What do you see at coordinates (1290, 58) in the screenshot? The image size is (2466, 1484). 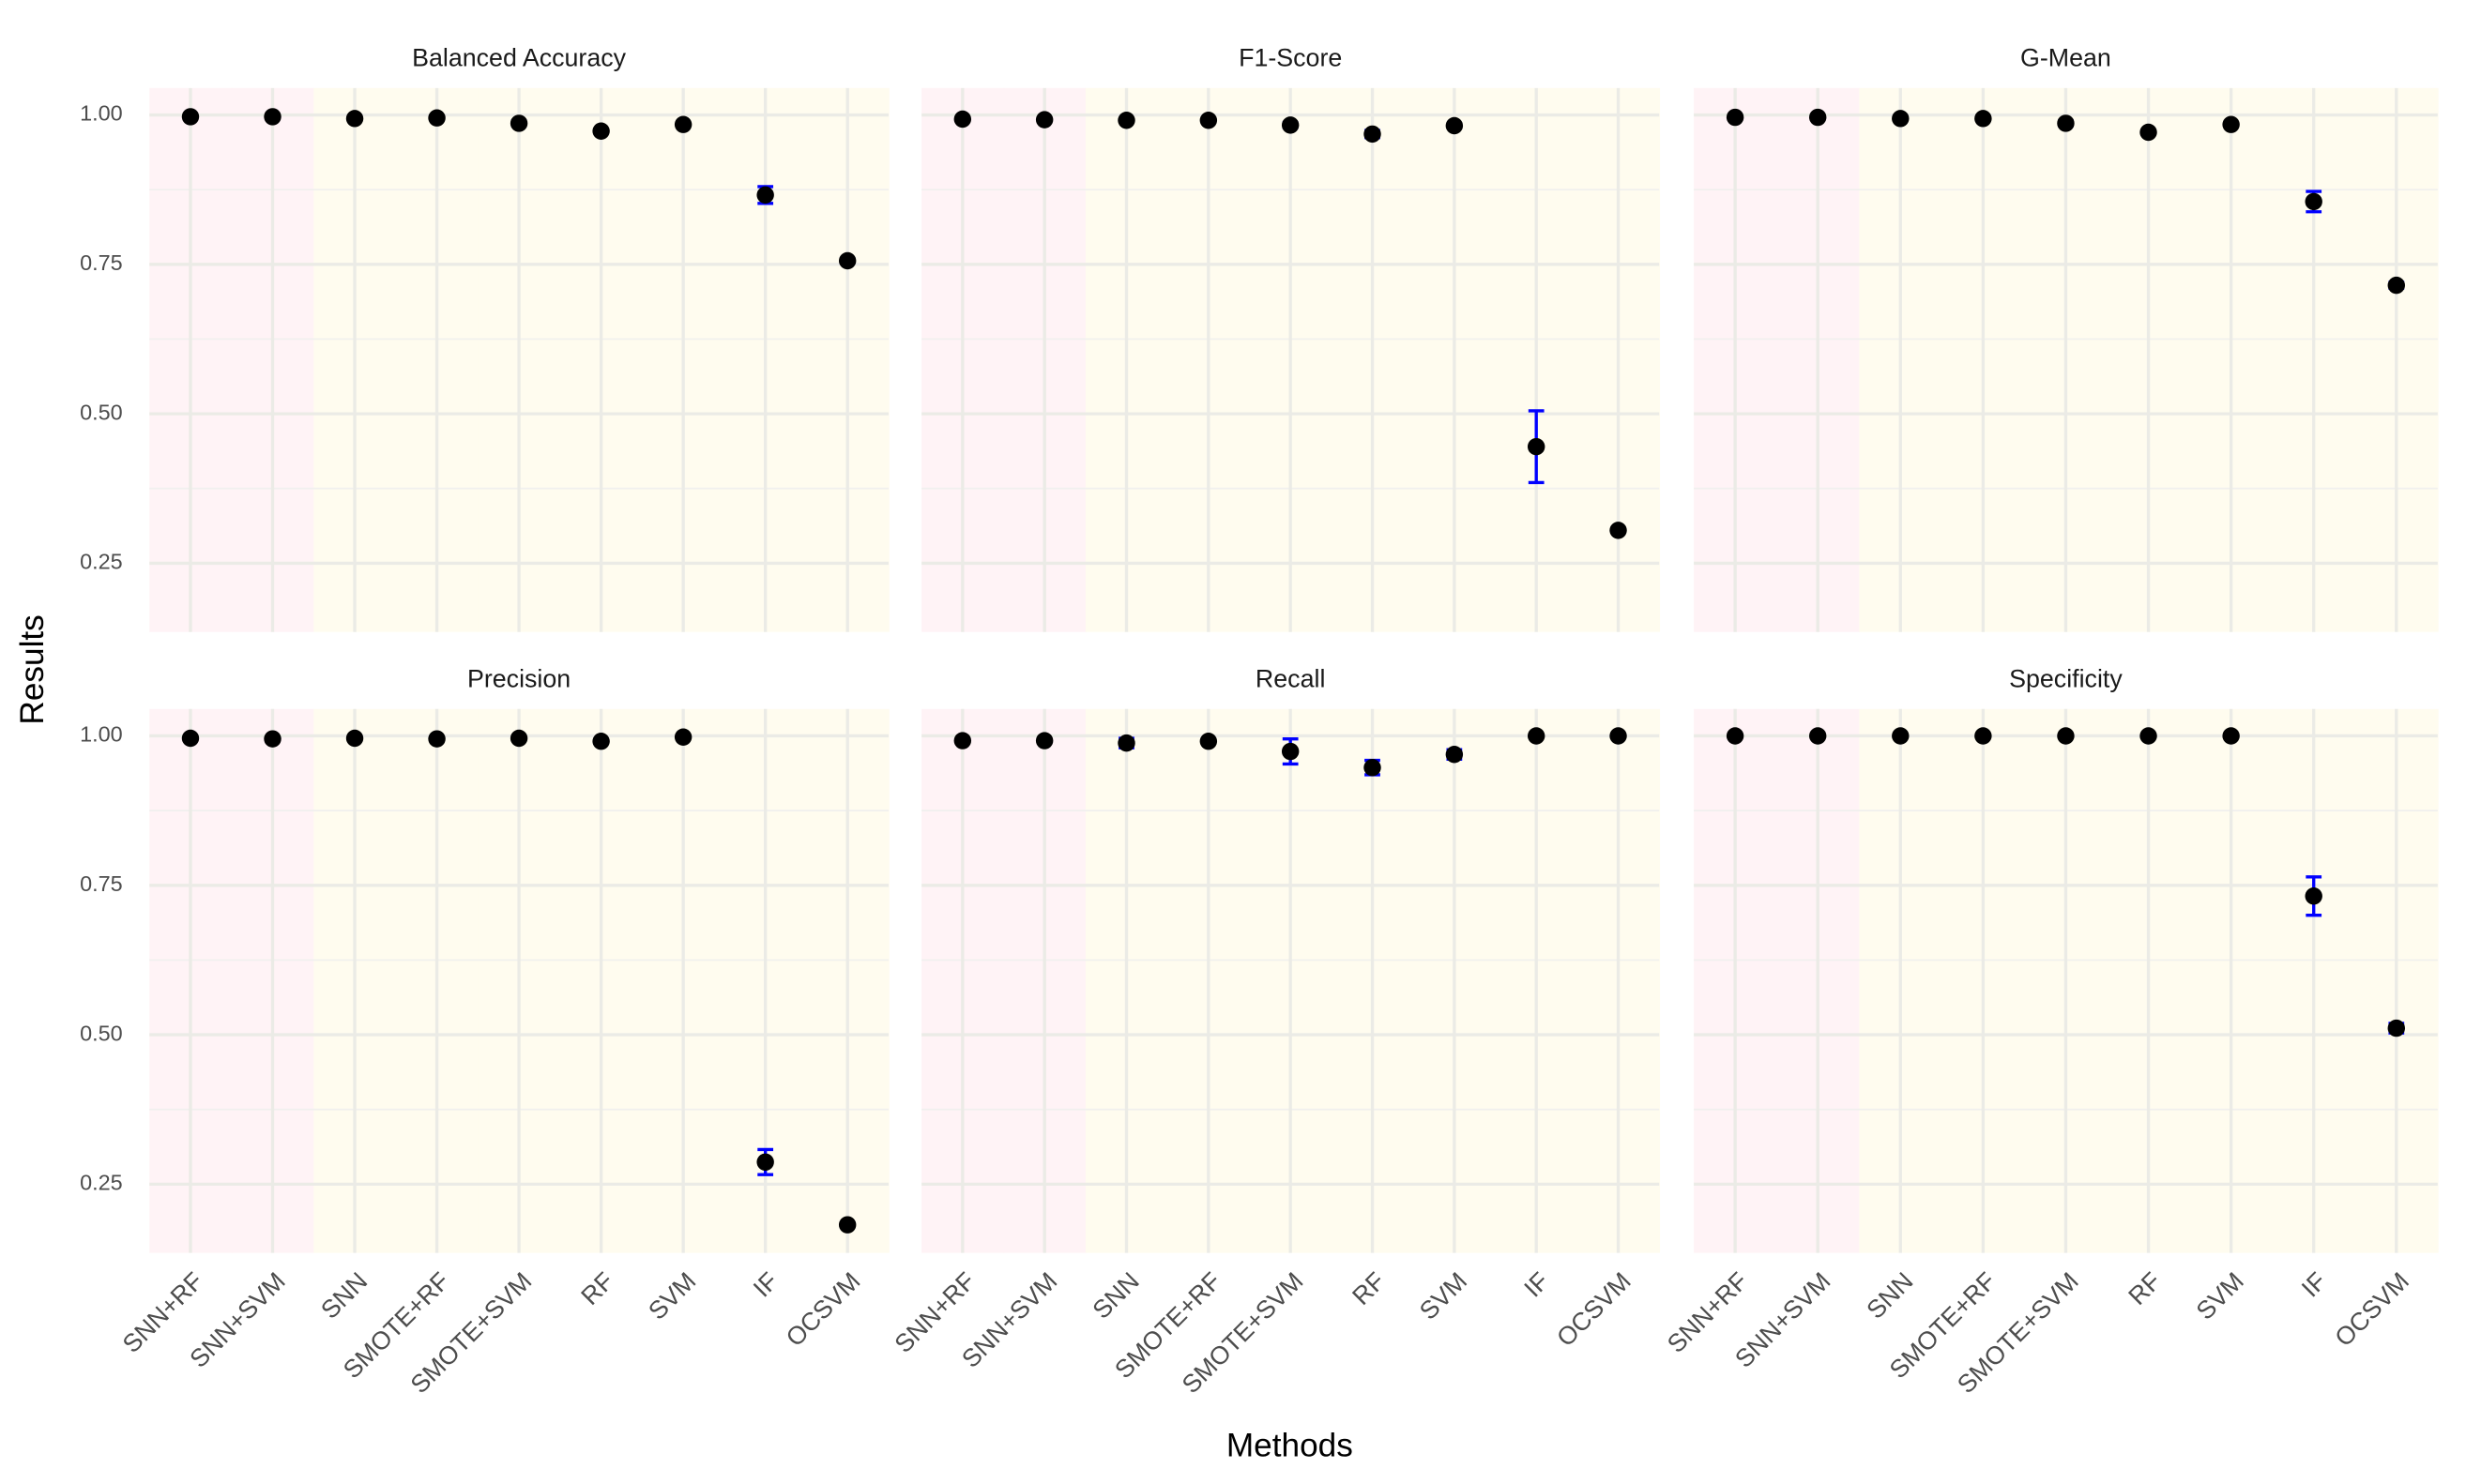 I see `strip-title: F1-Score` at bounding box center [1290, 58].